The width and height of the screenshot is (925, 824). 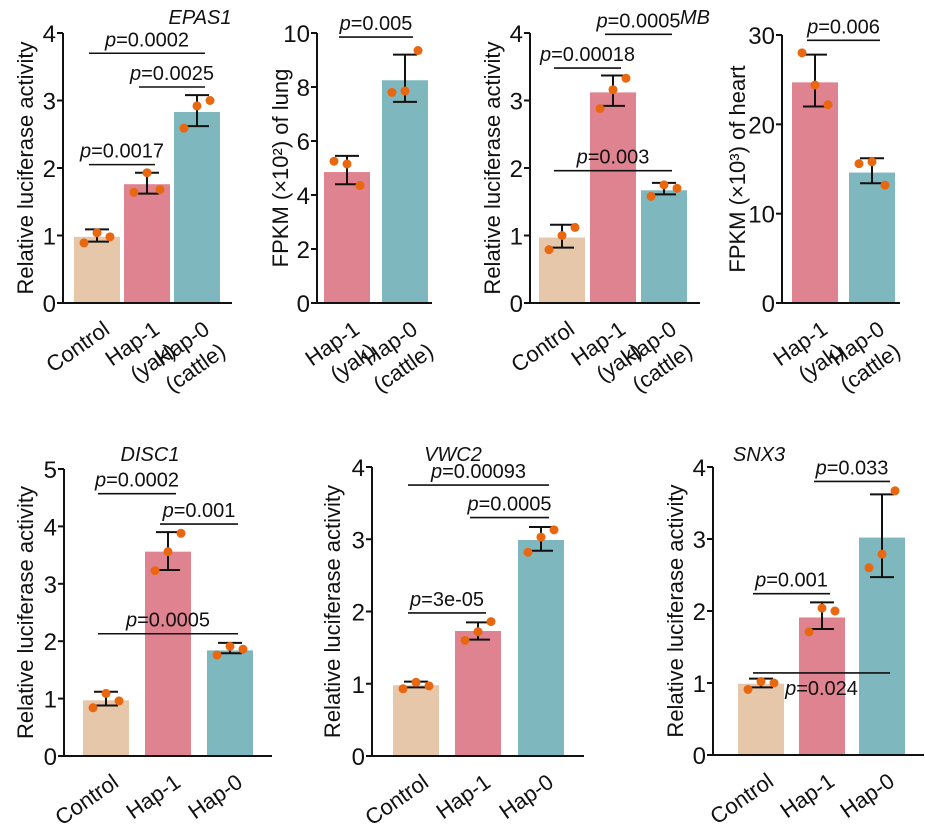 What do you see at coordinates (806, 795) in the screenshot?
I see `x-tick-label: Hap-1` at bounding box center [806, 795].